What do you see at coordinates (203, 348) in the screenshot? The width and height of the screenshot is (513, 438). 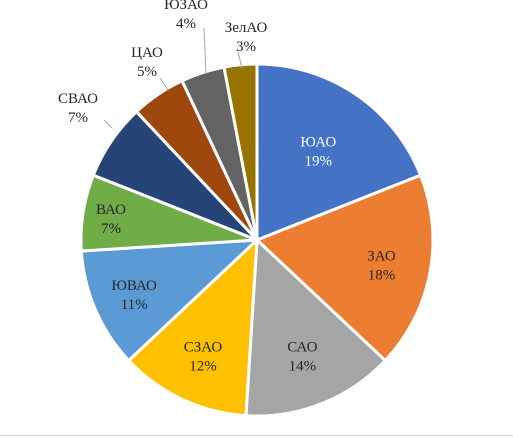 I see `slice-category-label: СЗАО` at bounding box center [203, 348].